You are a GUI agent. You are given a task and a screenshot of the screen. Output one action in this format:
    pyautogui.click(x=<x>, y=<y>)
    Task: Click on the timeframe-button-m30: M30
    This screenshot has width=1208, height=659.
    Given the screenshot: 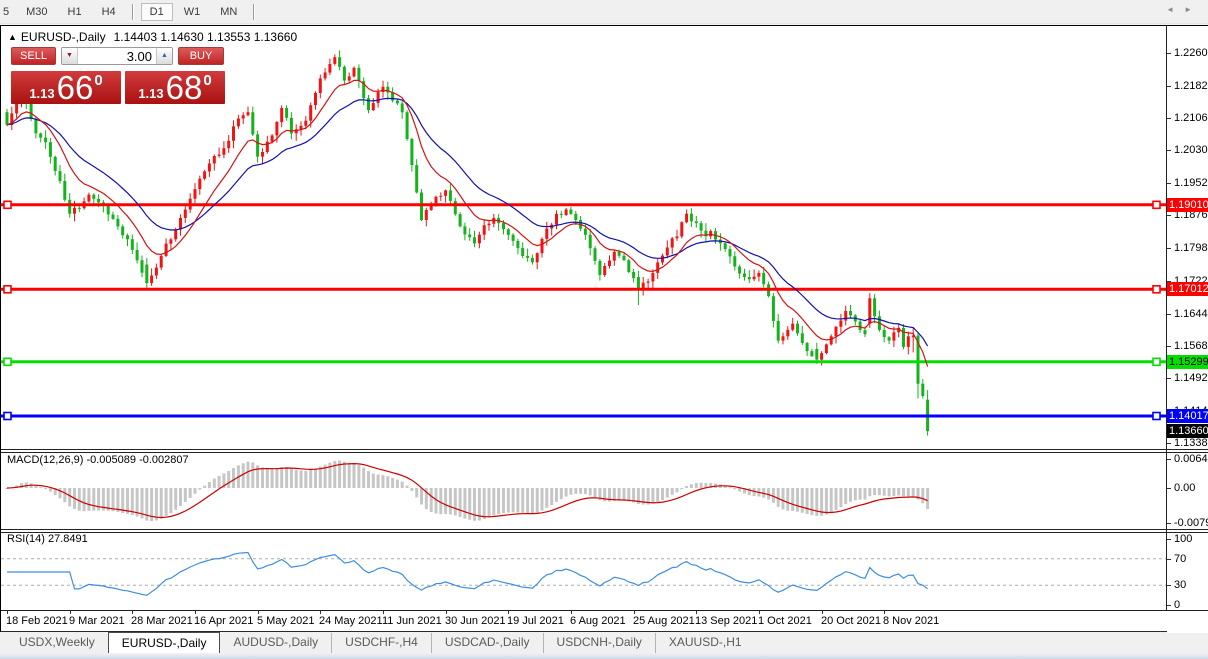 What is the action you would take?
    pyautogui.click(x=37, y=11)
    